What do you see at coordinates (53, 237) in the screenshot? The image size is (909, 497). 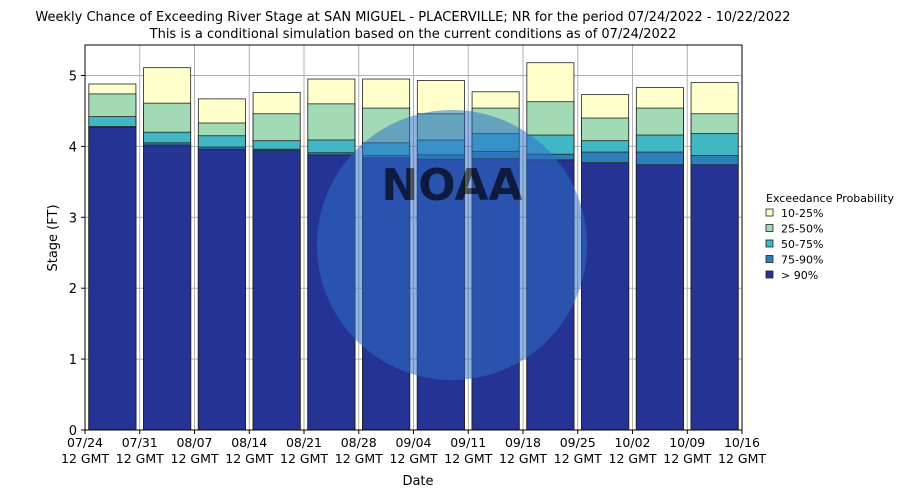 I see `y-axis-label: Stage (FT)` at bounding box center [53, 237].